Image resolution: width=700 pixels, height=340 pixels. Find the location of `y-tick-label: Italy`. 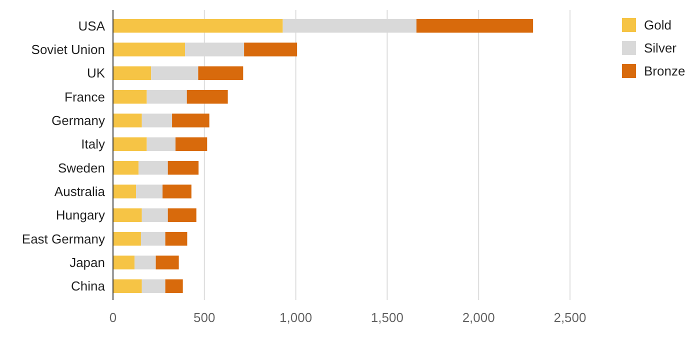

y-tick-label: Italy is located at coordinates (93, 144).